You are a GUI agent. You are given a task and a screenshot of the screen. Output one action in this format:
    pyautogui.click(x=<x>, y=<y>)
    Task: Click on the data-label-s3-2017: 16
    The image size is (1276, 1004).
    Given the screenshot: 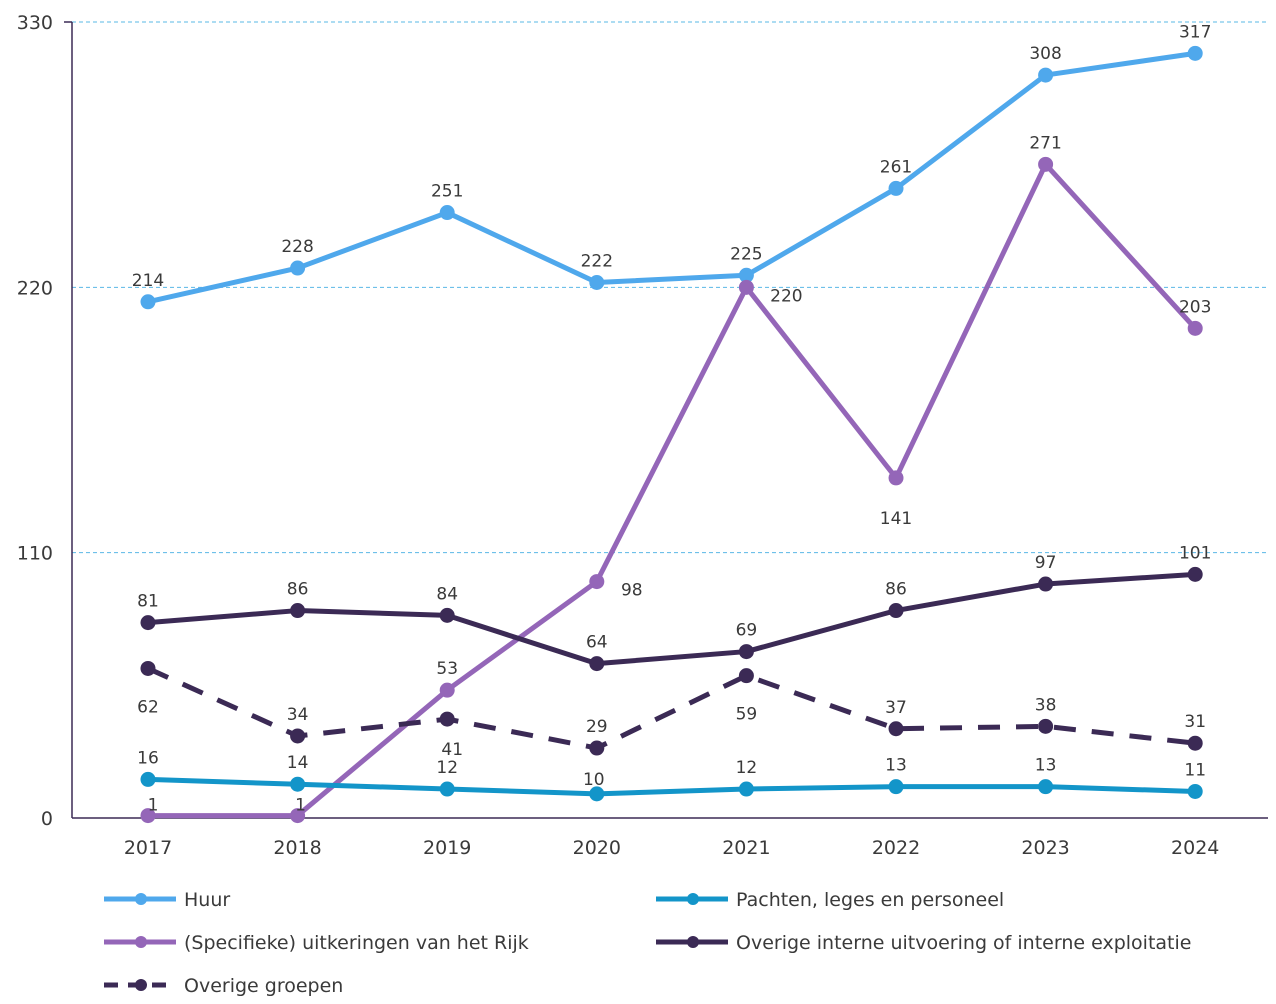 What is the action you would take?
    pyautogui.click(x=148, y=758)
    